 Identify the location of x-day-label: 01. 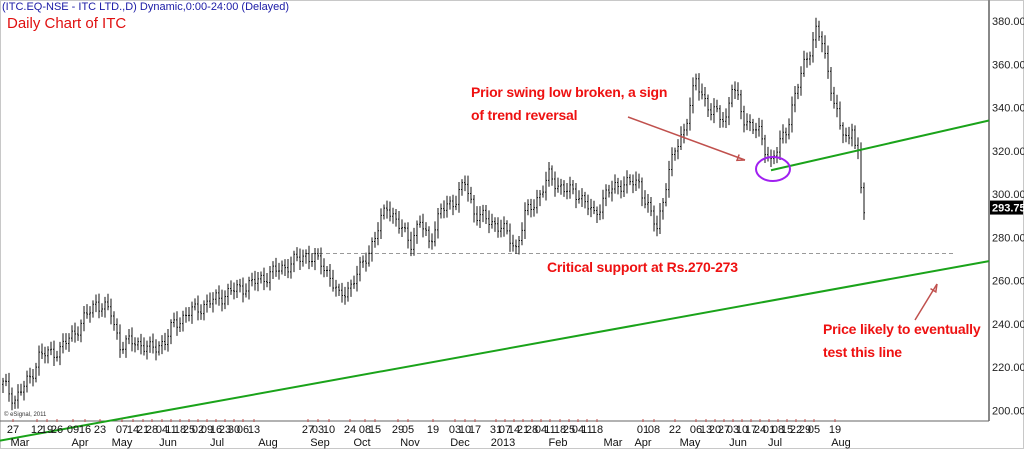
(769, 430).